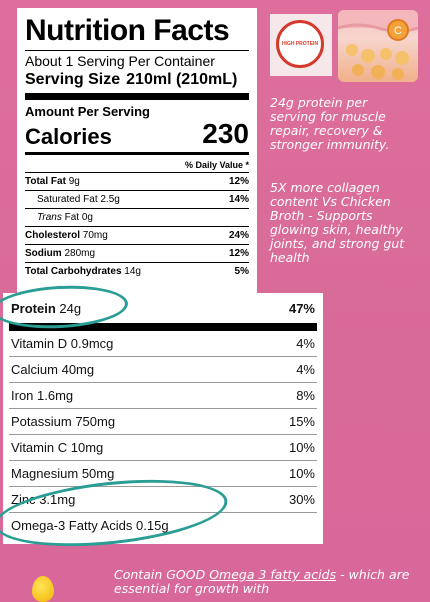 The image size is (430, 602). I want to click on nutrient-dv: 5%, so click(241, 271).